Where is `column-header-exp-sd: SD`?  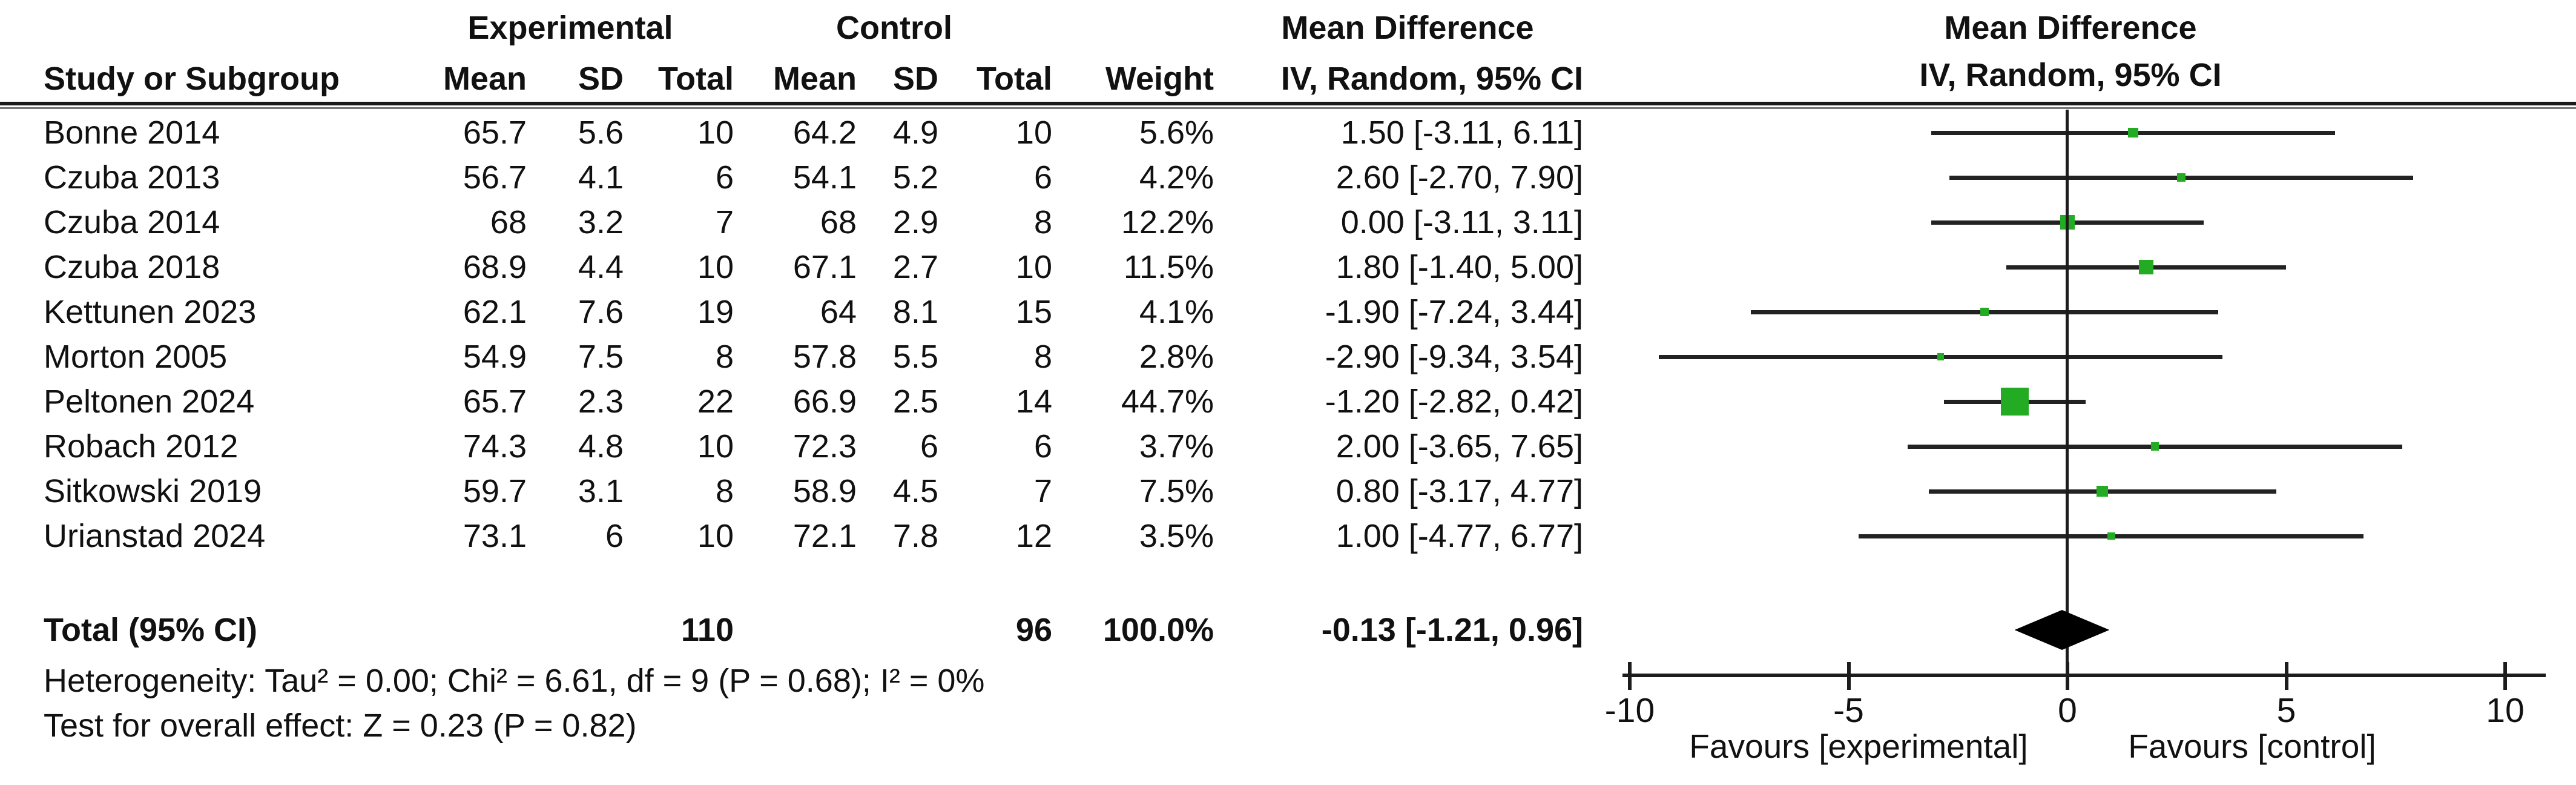 column-header-exp-sd: SD is located at coordinates (601, 79).